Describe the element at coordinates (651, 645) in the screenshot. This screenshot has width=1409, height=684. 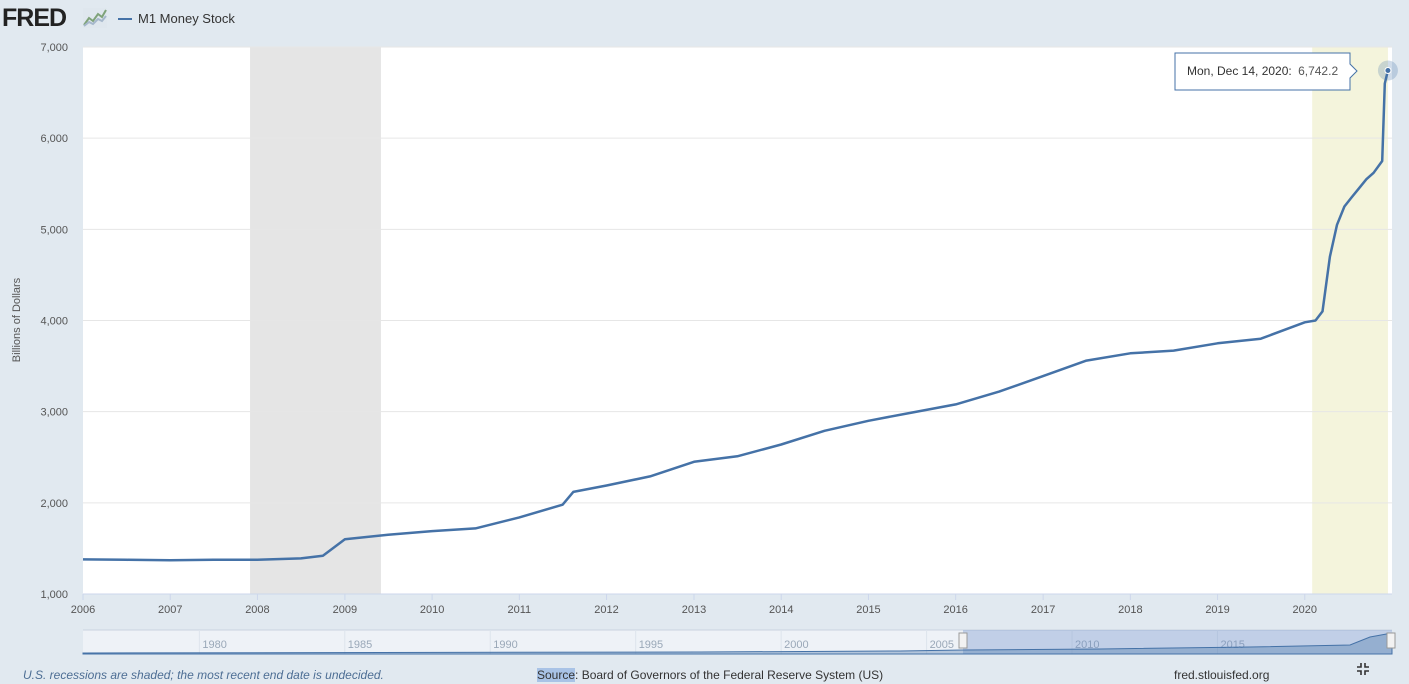
I see `navigator-tick-label: 1995` at that location.